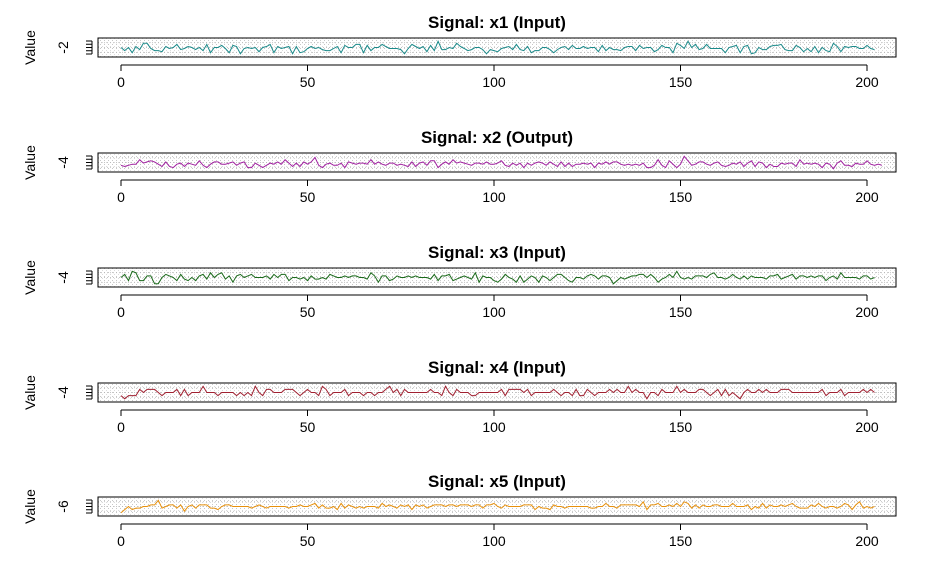  I want to click on panel-4: Signal: x4 (Input) 0 50 100 150 200 -4 Value, so click(459, 396).